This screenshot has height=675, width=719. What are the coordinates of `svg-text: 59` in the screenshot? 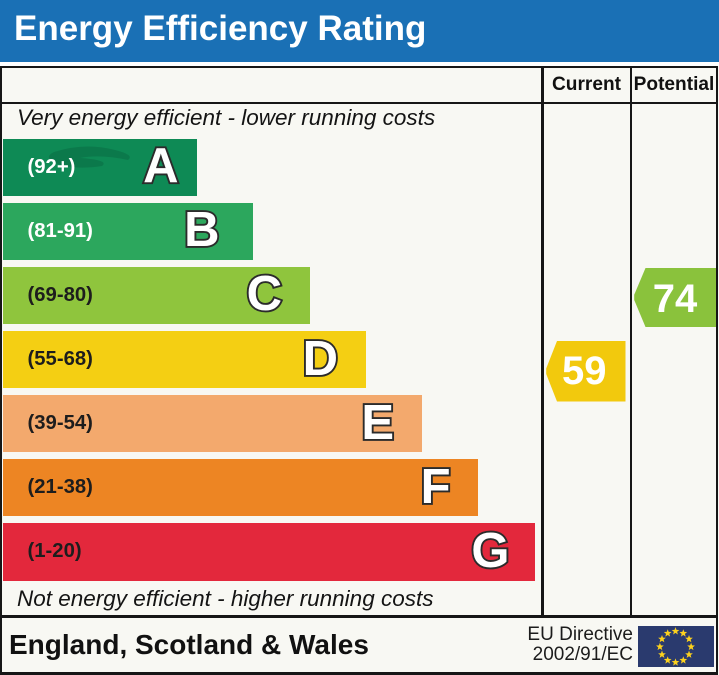 It's located at (584, 371).